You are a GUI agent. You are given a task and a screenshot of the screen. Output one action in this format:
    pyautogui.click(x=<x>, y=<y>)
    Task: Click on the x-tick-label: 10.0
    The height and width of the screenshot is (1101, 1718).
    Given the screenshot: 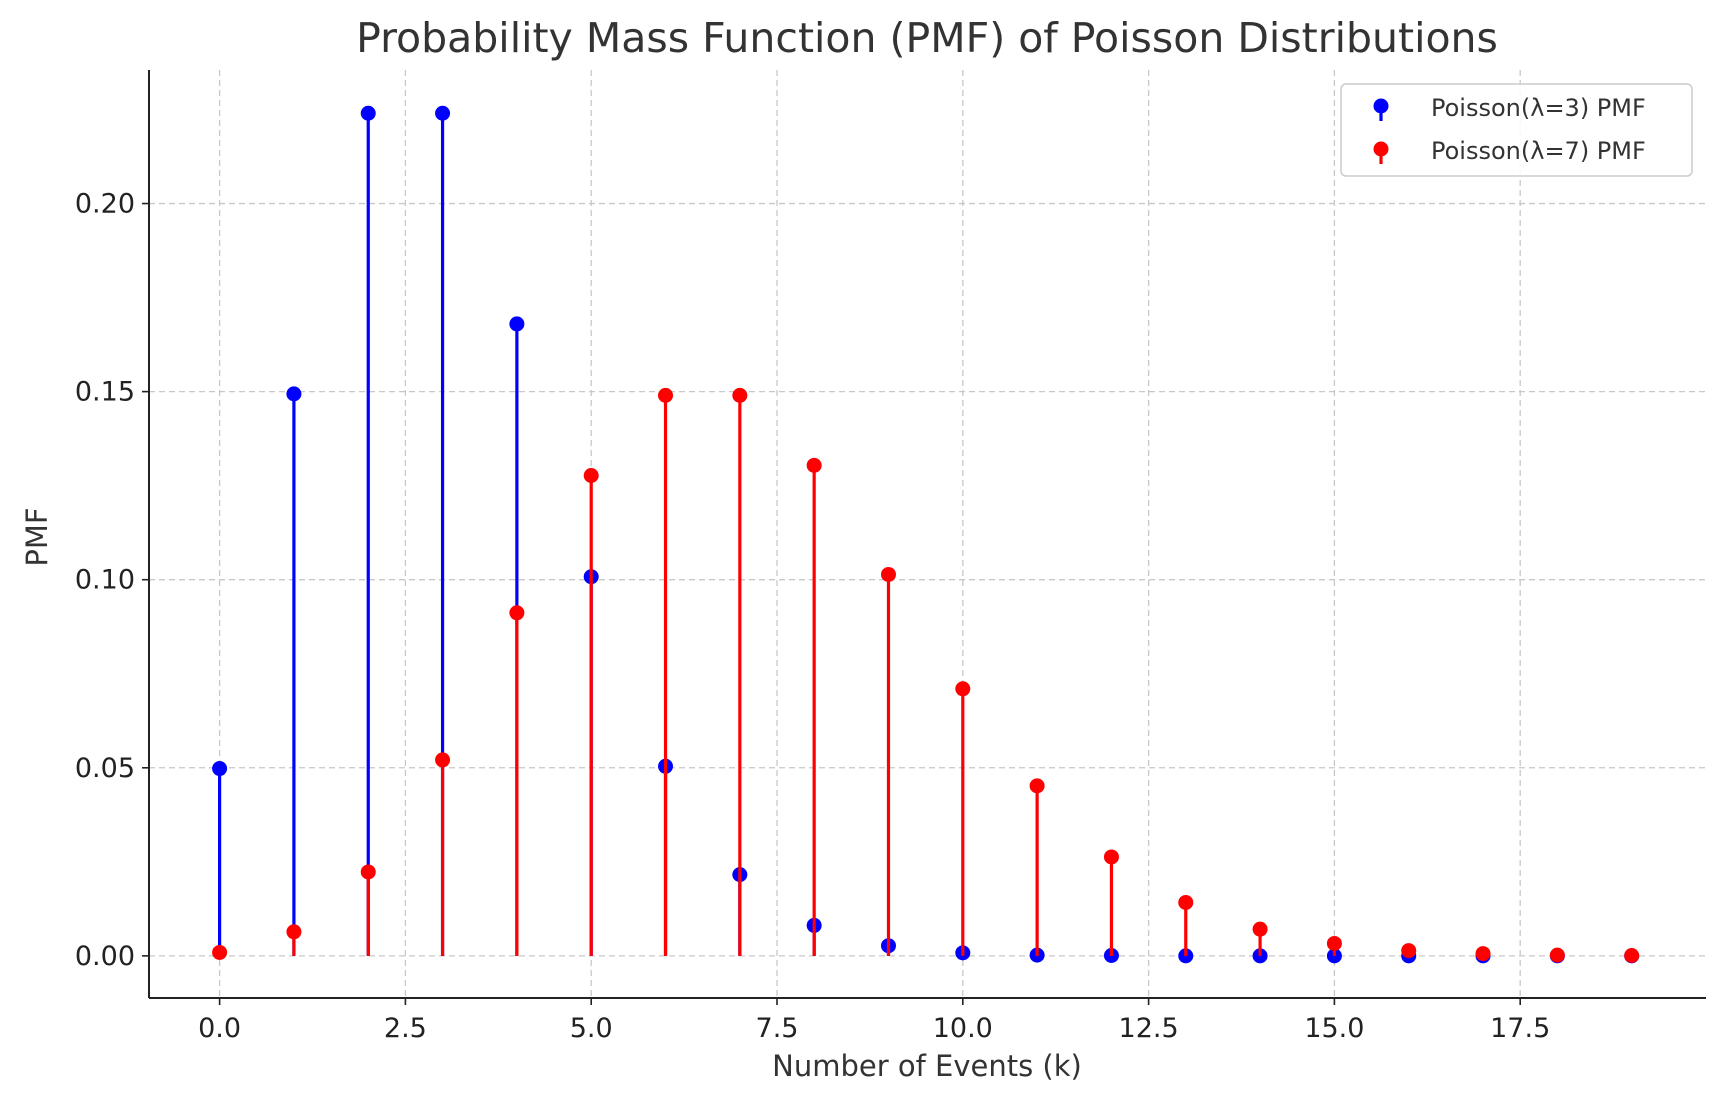 What is the action you would take?
    pyautogui.click(x=963, y=1028)
    